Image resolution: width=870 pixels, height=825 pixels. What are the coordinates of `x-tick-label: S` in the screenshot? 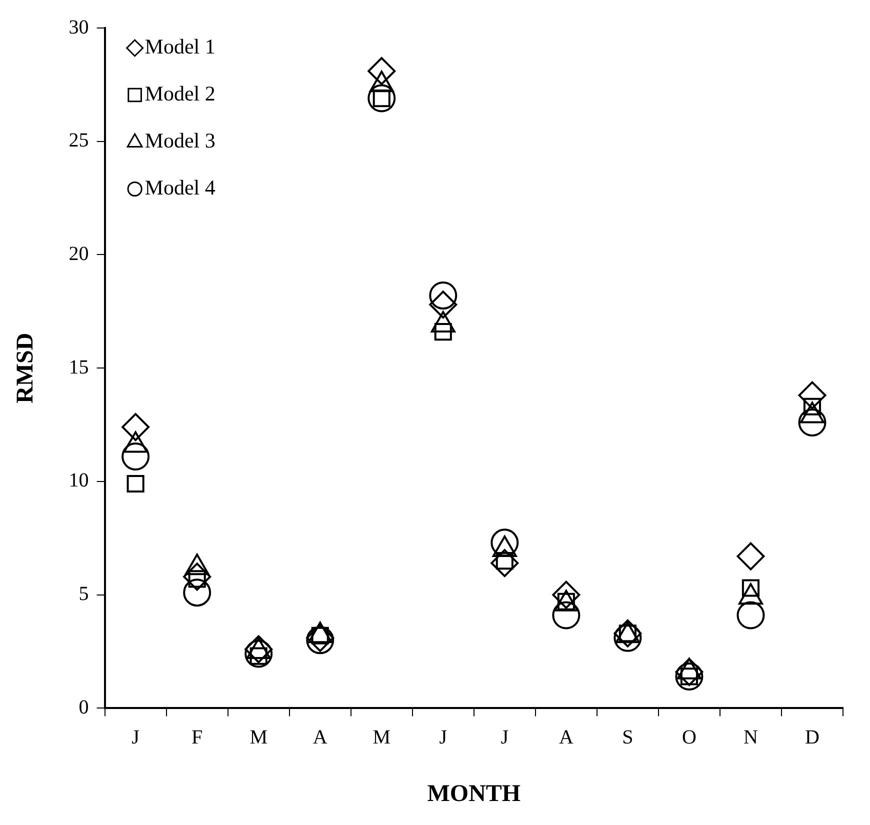 It's located at (628, 737).